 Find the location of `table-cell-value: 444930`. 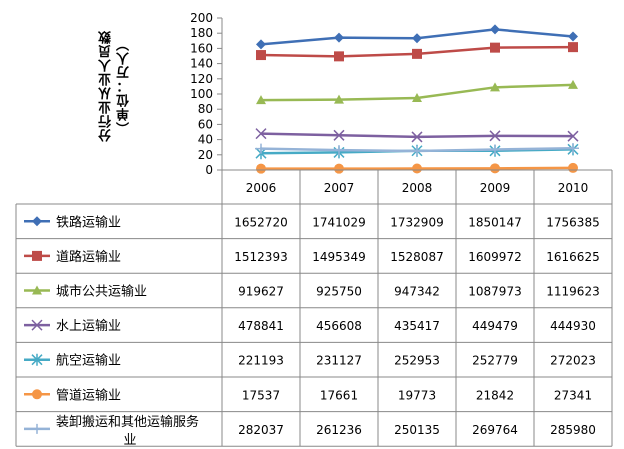

table-cell-value: 444930 is located at coordinates (573, 326).